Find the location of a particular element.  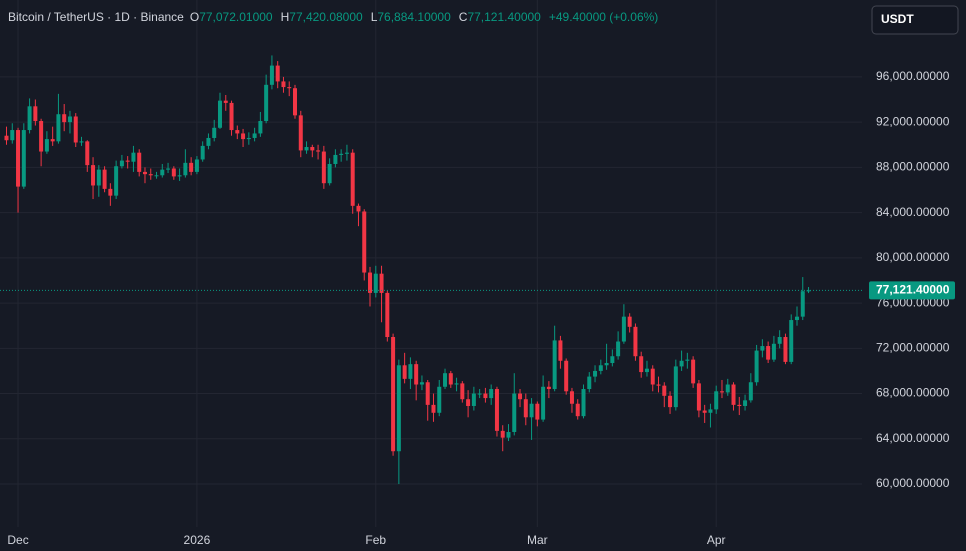

x-tick-label: Mar is located at coordinates (537, 540).